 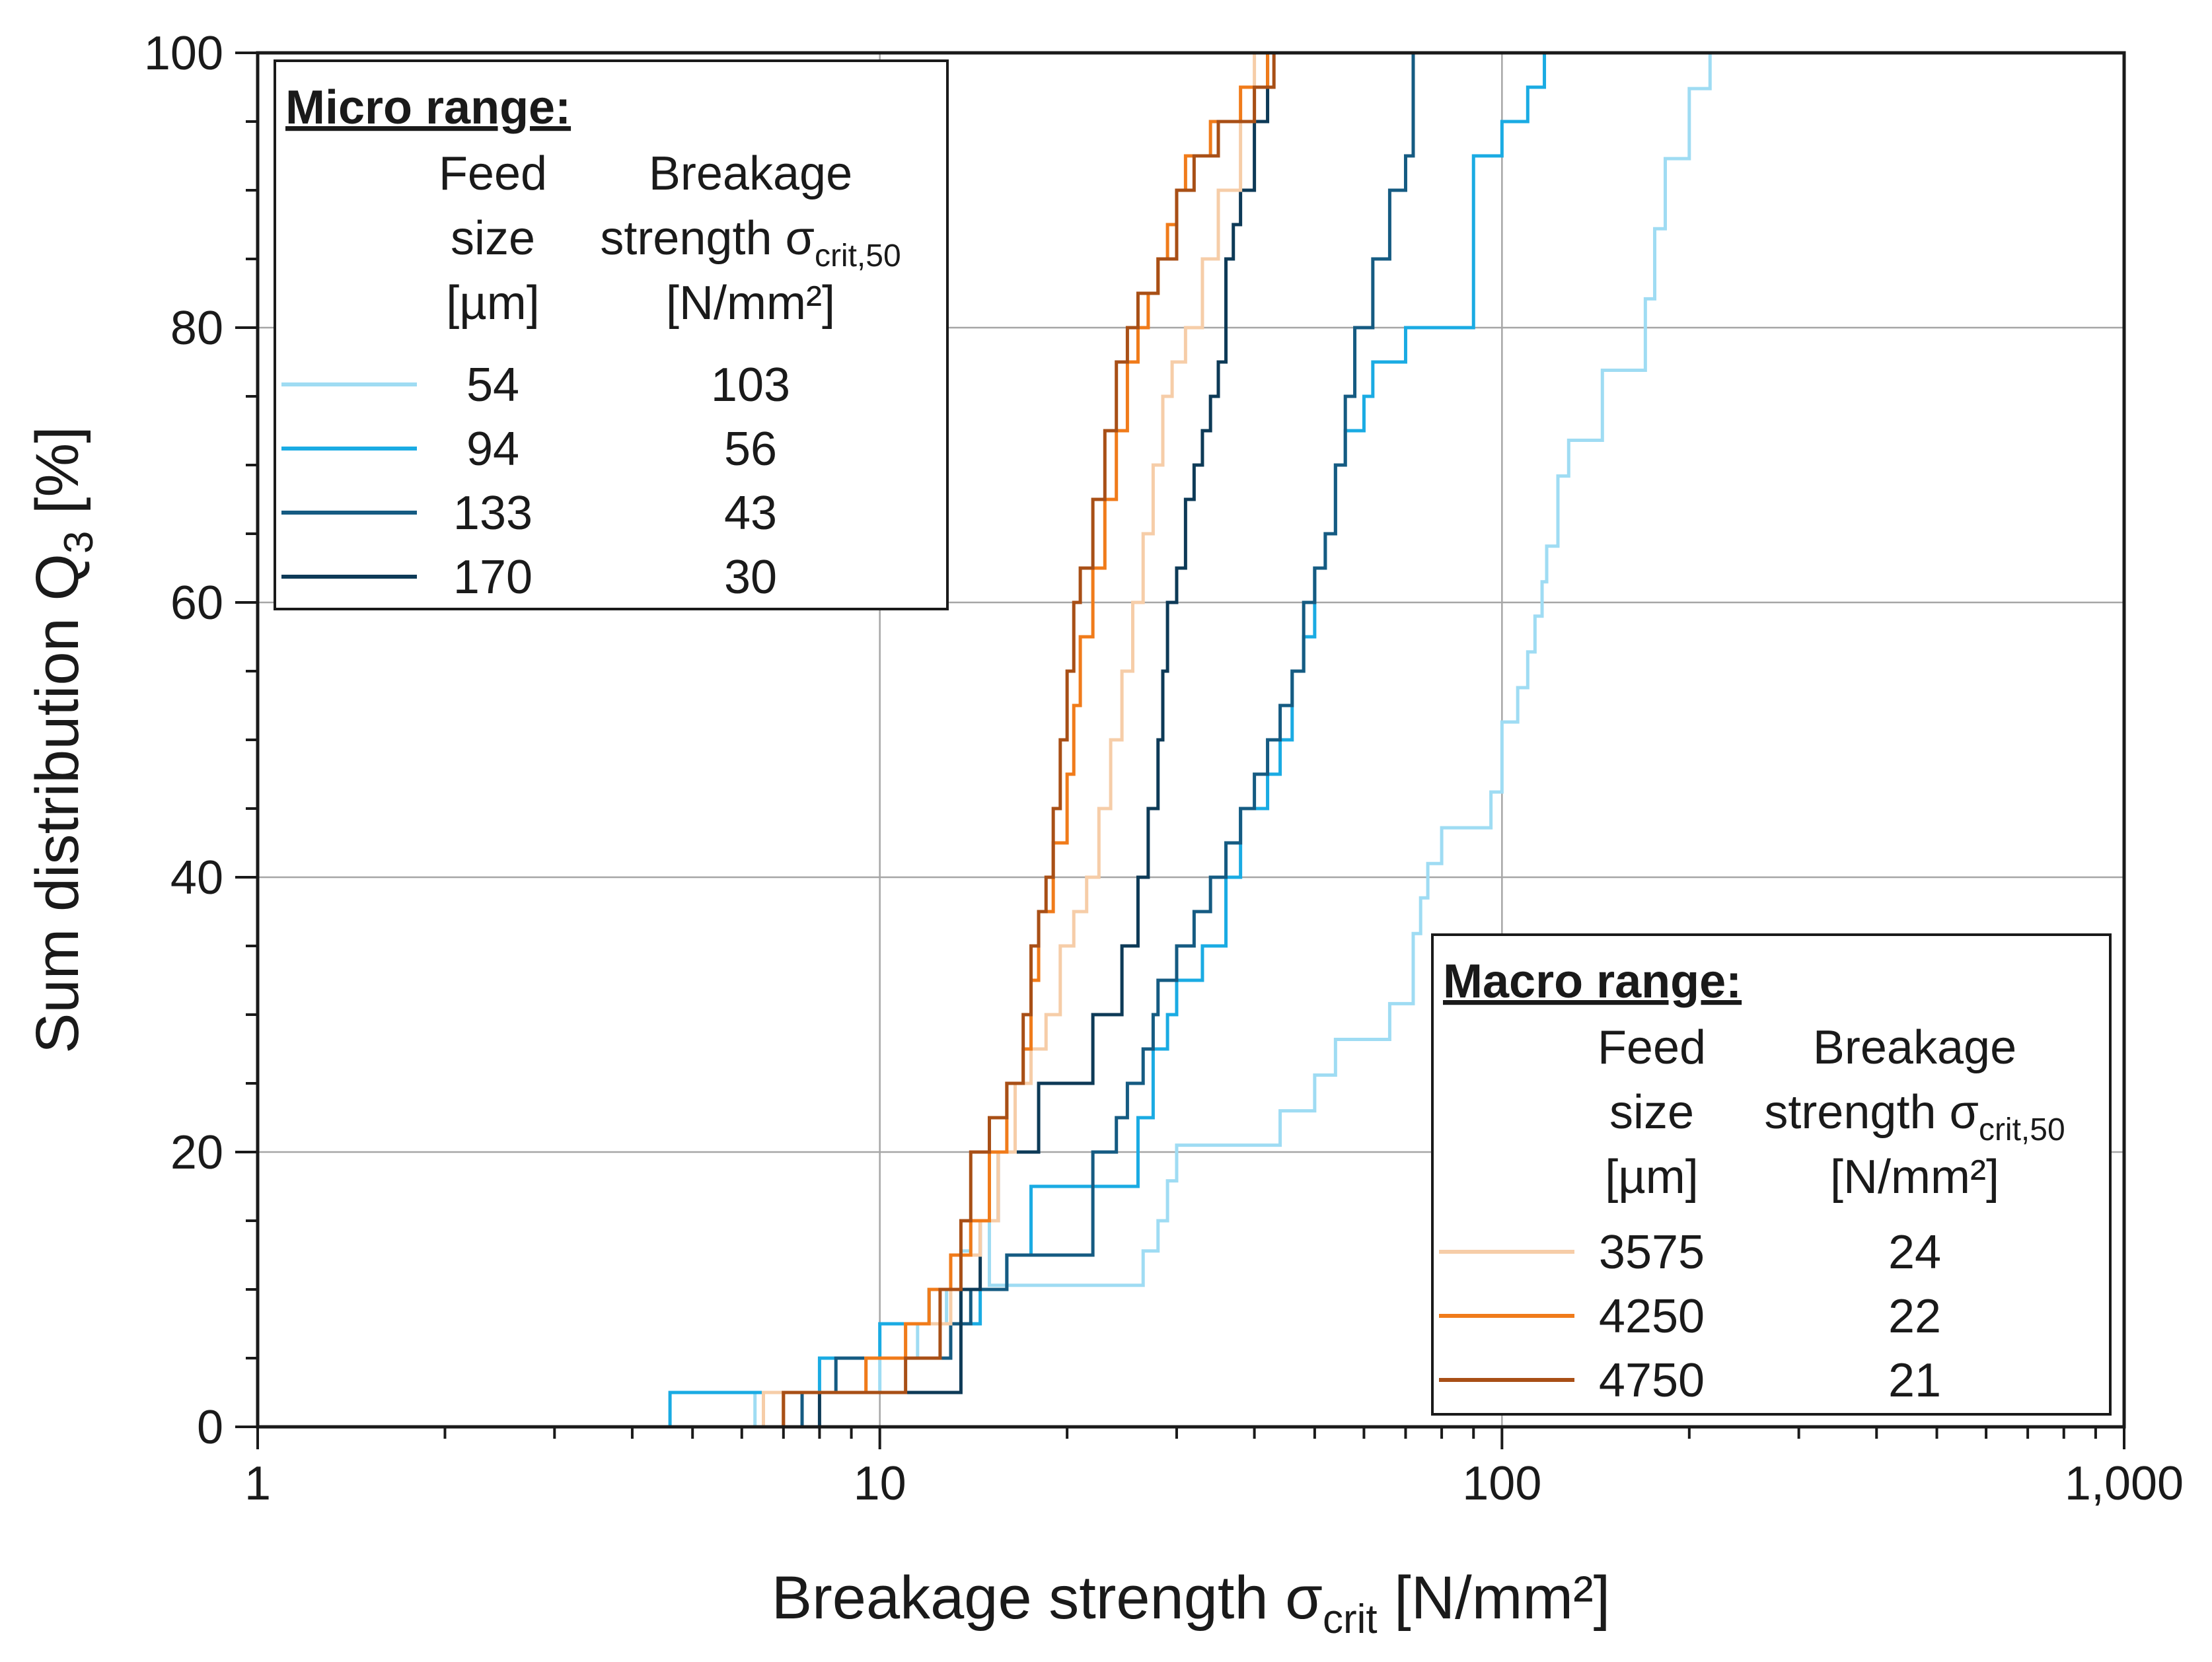 What do you see at coordinates (2124, 1483) in the screenshot?
I see `x-tick-label: 1,000` at bounding box center [2124, 1483].